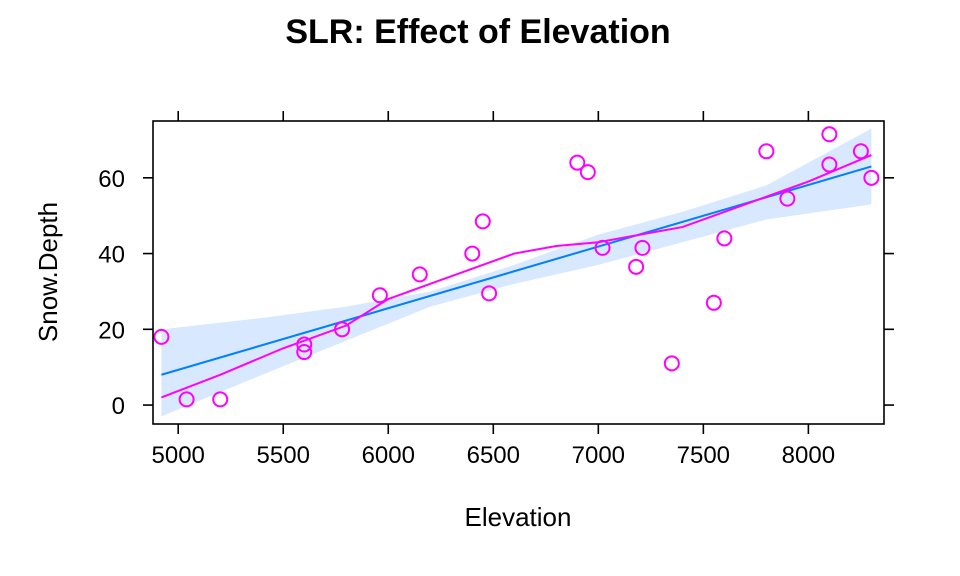  I want to click on chart-title: SLR: Effect of Elevation, so click(477, 32).